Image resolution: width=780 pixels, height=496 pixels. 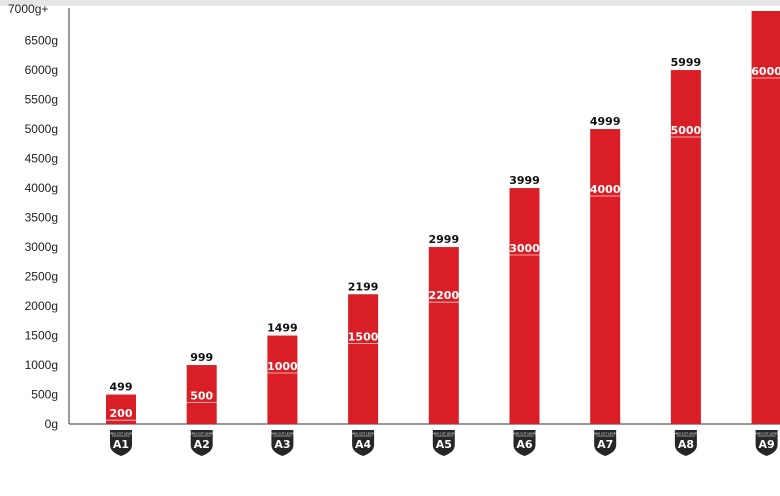 I want to click on category-label: A3, so click(x=282, y=444).